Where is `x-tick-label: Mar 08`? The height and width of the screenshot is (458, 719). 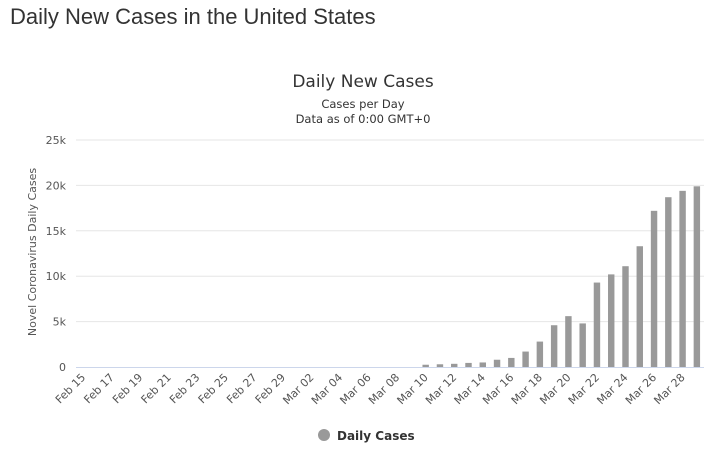
x-tick-label: Mar 08 is located at coordinates (384, 389).